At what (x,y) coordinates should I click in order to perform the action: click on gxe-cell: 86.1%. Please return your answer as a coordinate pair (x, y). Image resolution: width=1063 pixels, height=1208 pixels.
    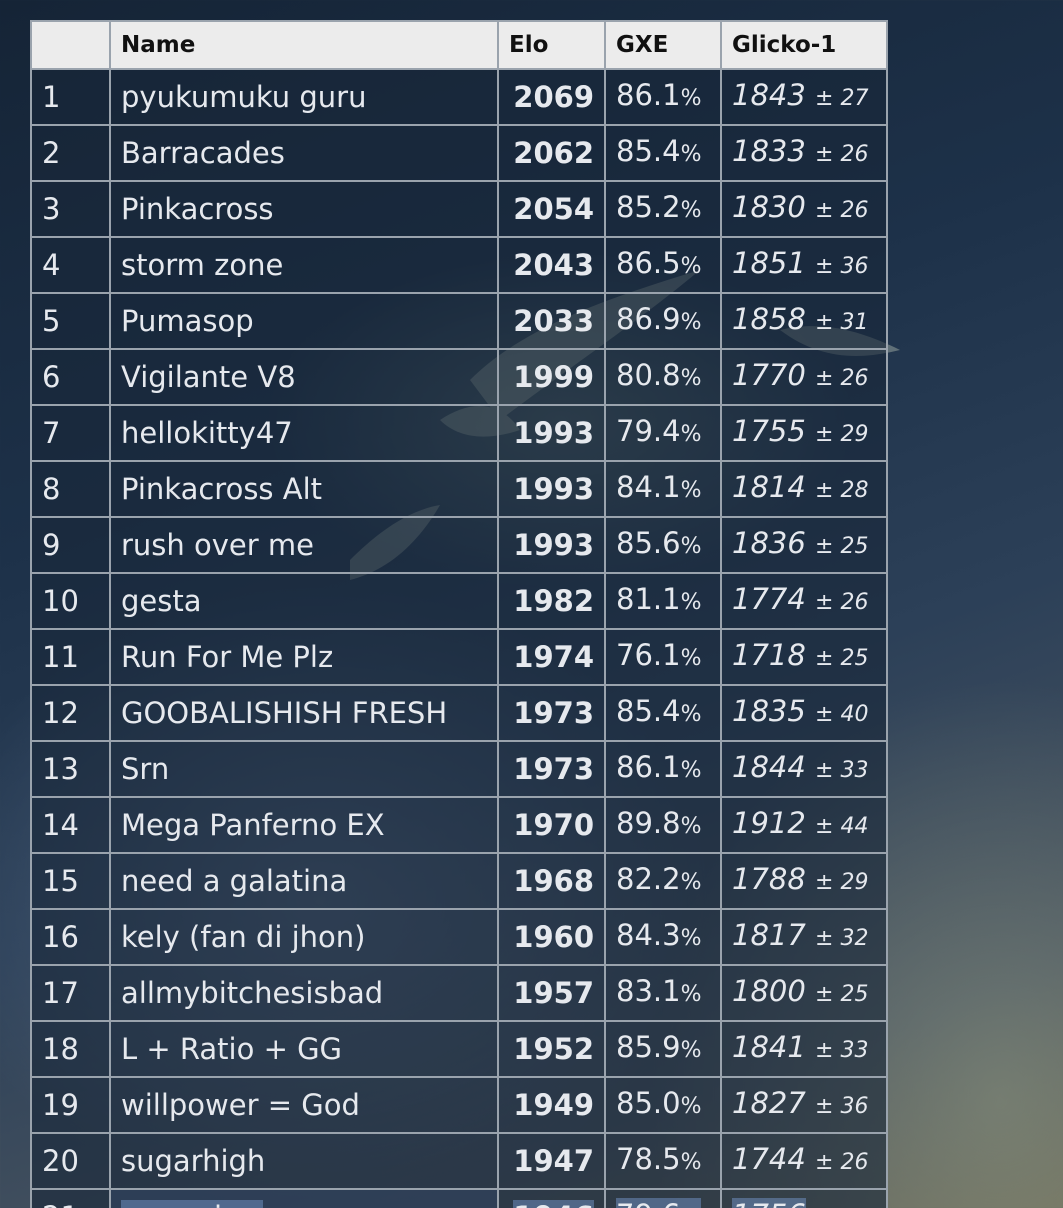
    Looking at the image, I should click on (663, 769).